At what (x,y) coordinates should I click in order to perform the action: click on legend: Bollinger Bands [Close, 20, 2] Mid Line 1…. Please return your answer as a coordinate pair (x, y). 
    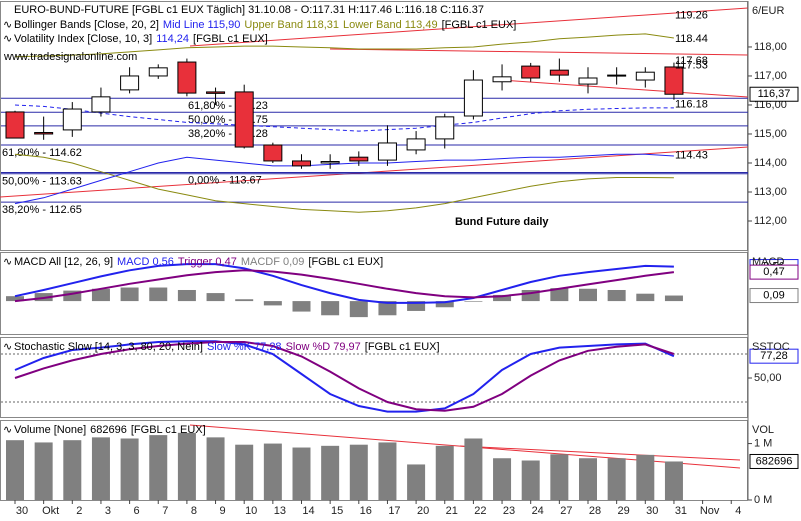
    Looking at the image, I should click on (265, 25).